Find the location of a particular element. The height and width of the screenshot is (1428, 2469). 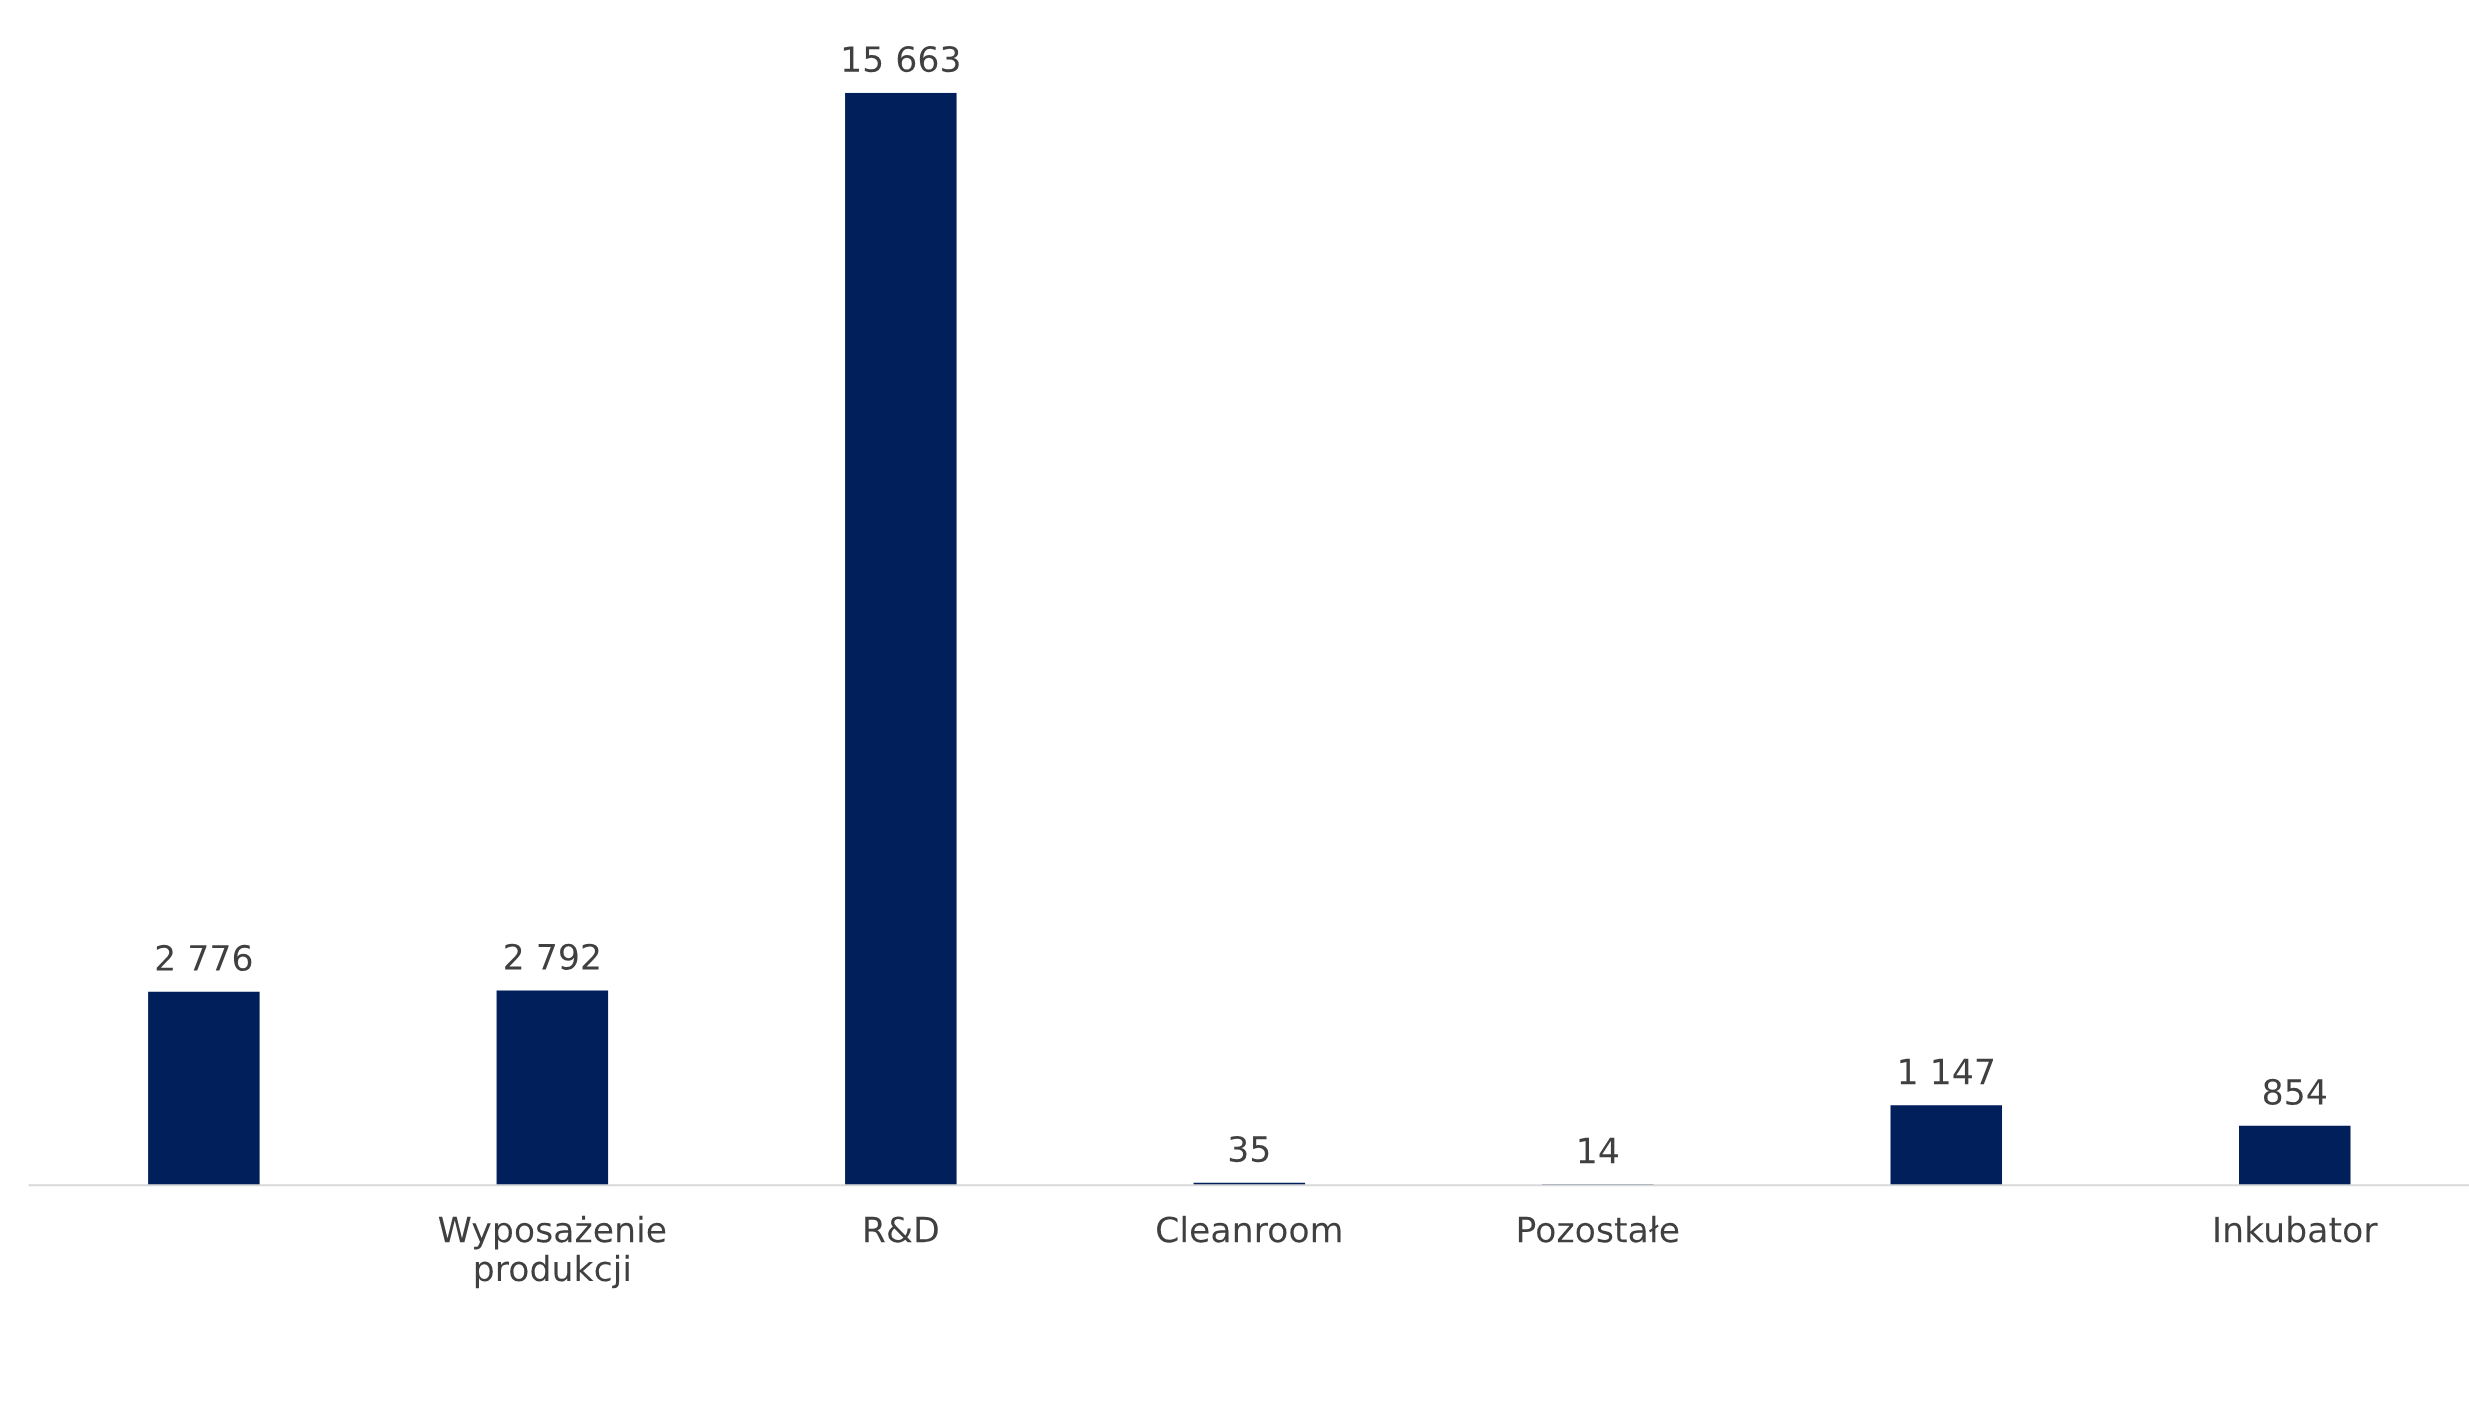

data-label: 1 147 is located at coordinates (1947, 1071).